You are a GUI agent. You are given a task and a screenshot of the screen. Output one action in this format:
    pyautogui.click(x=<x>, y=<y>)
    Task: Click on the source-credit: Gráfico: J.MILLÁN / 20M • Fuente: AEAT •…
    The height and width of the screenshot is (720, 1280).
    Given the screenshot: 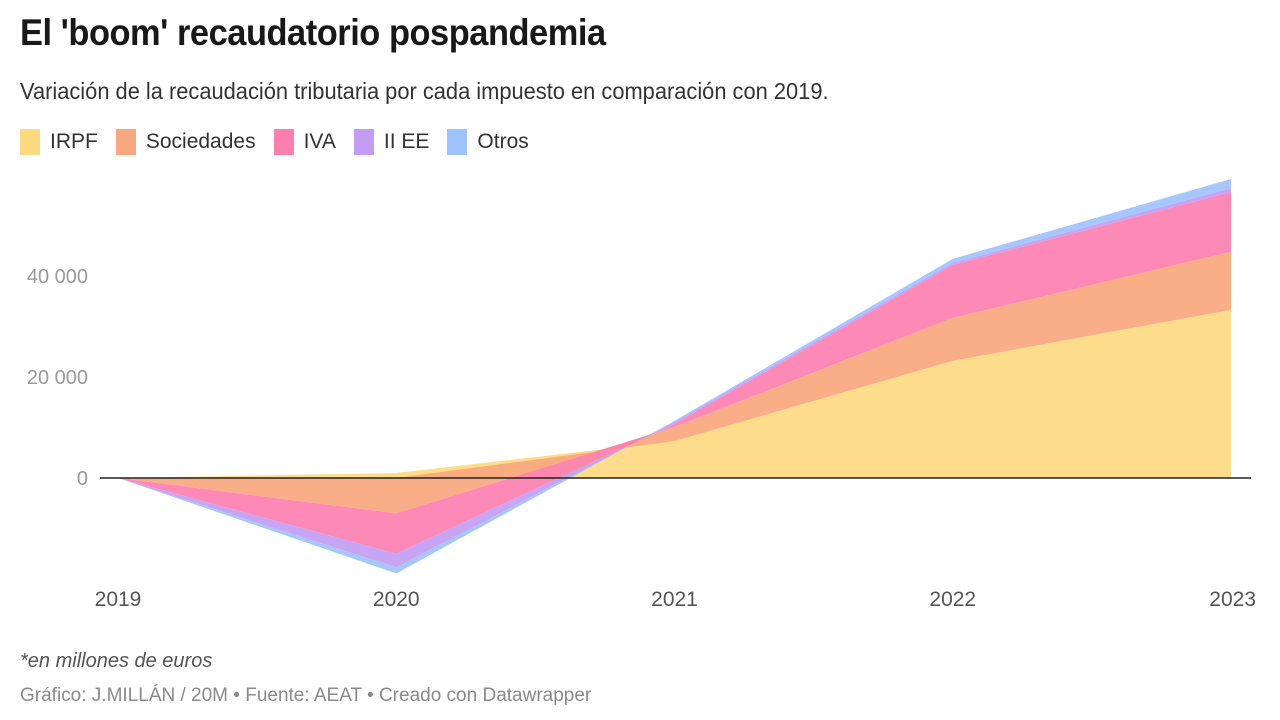 What is the action you would take?
    pyautogui.click(x=306, y=695)
    